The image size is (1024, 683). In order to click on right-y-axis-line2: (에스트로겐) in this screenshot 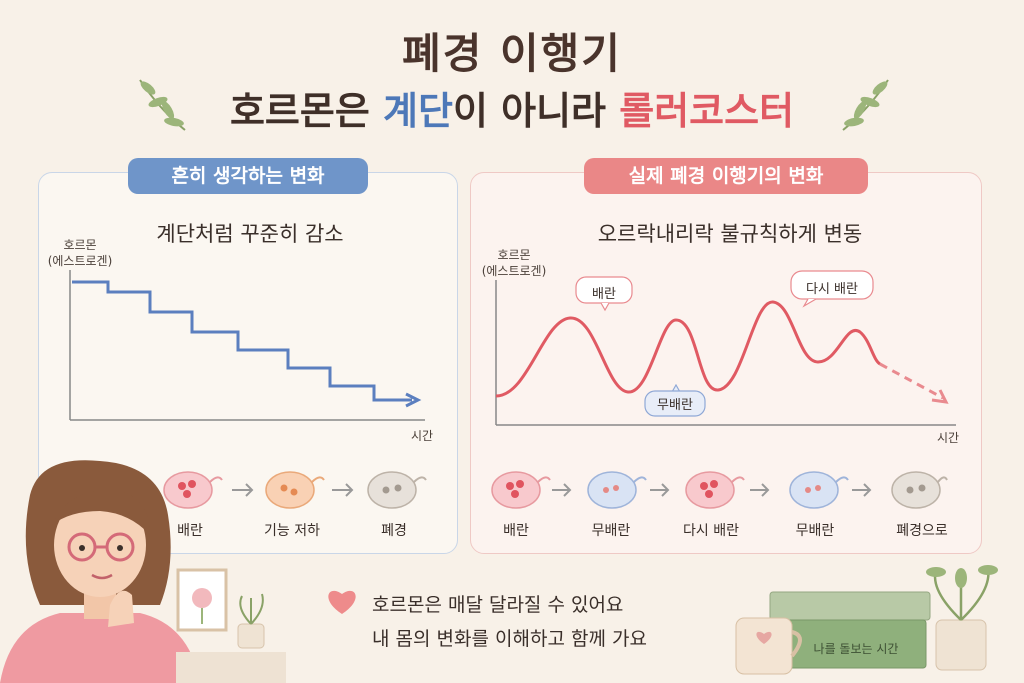, I will do `click(514, 271)`.